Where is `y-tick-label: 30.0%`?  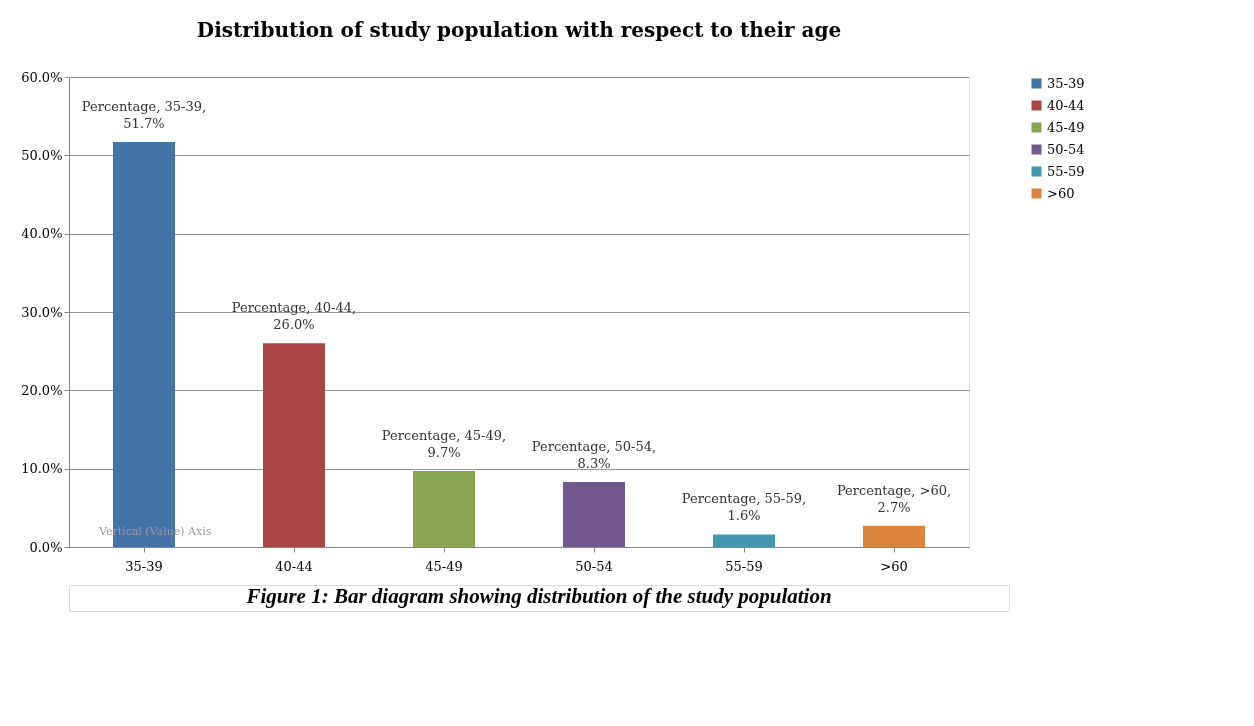
y-tick-label: 30.0% is located at coordinates (42, 312).